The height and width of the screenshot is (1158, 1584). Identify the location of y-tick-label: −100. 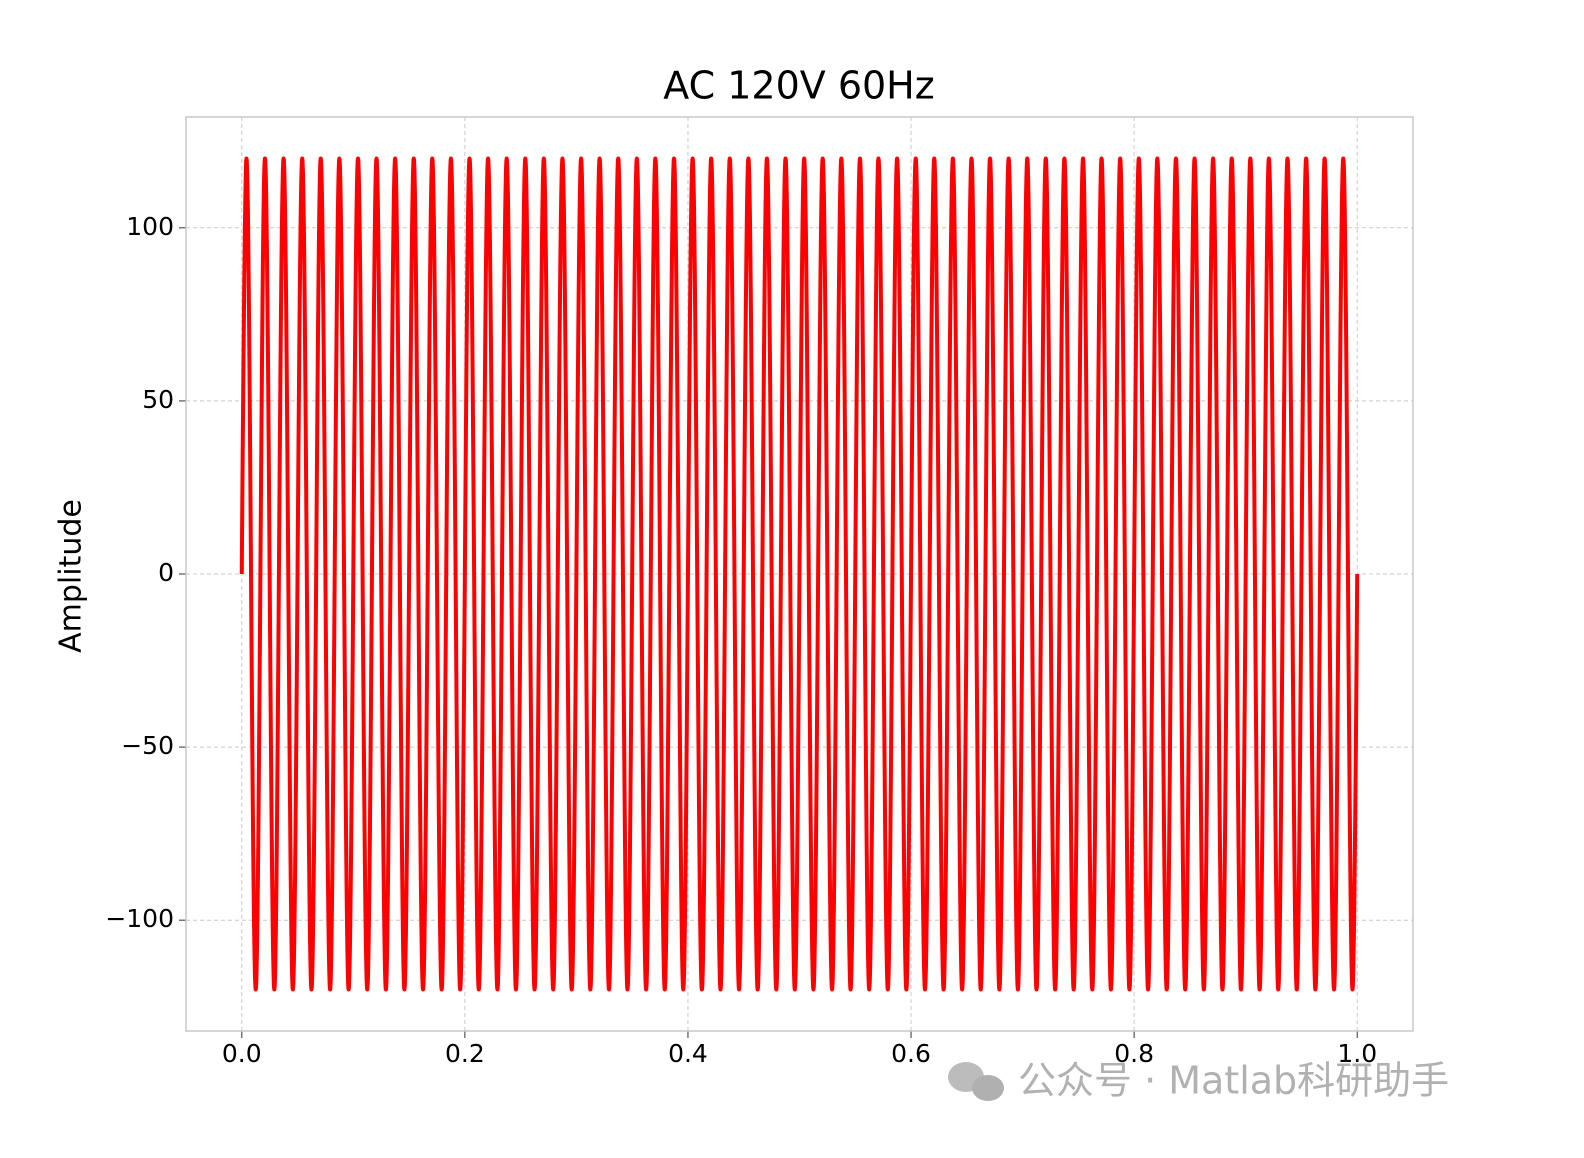
(139, 918).